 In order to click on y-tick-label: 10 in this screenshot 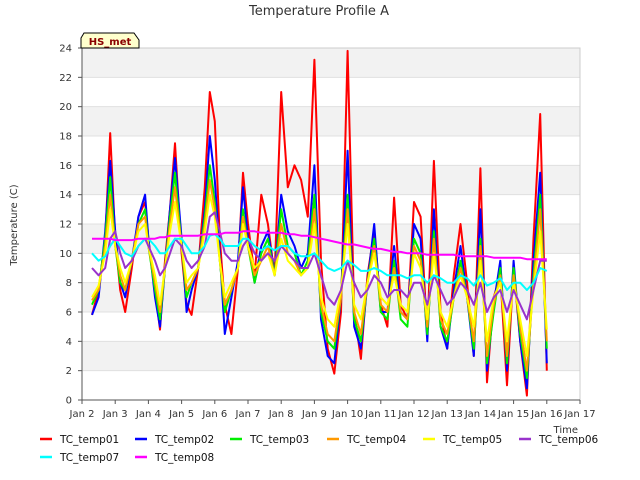, I will do `click(65, 254)`.